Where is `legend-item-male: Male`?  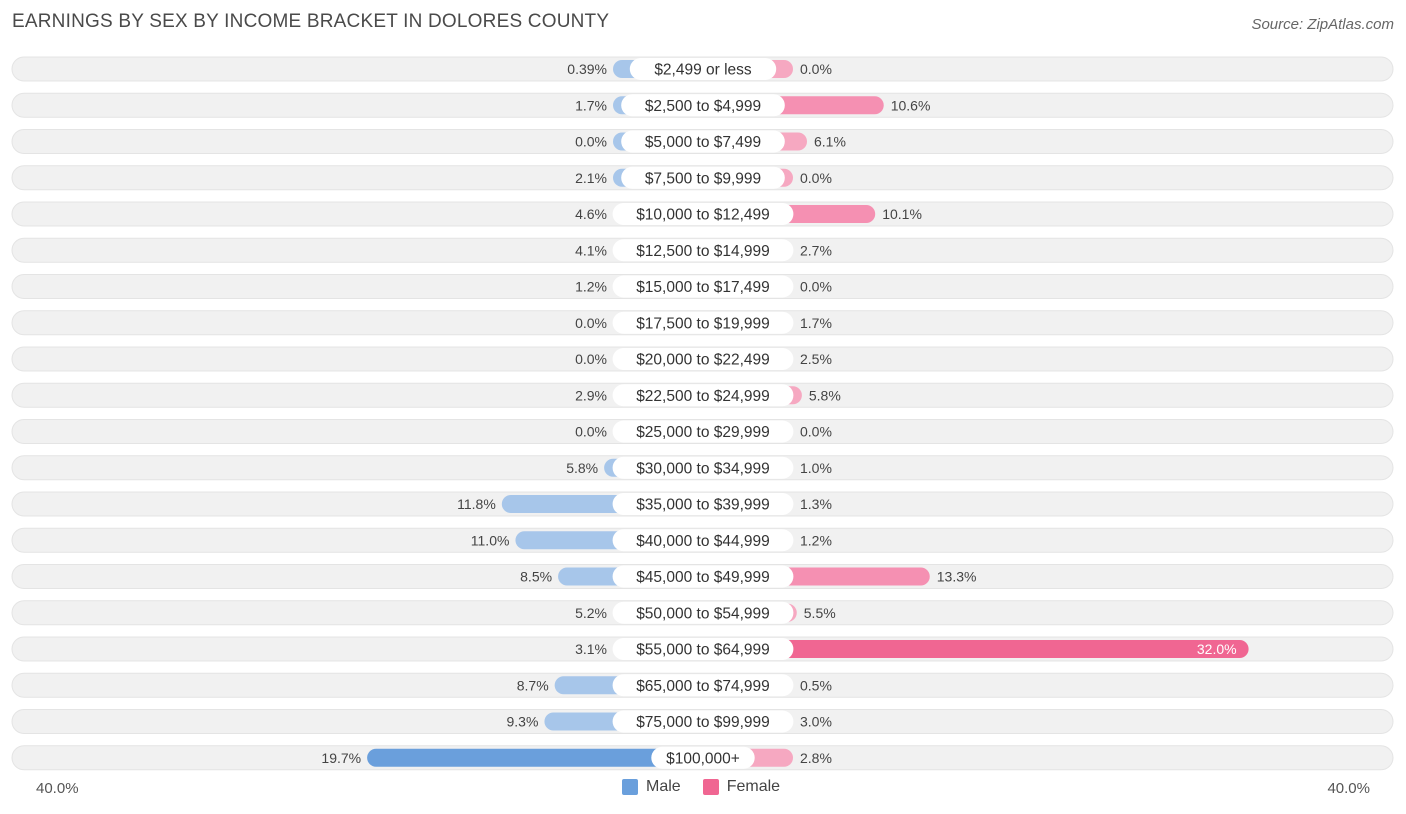 legend-item-male: Male is located at coordinates (651, 787).